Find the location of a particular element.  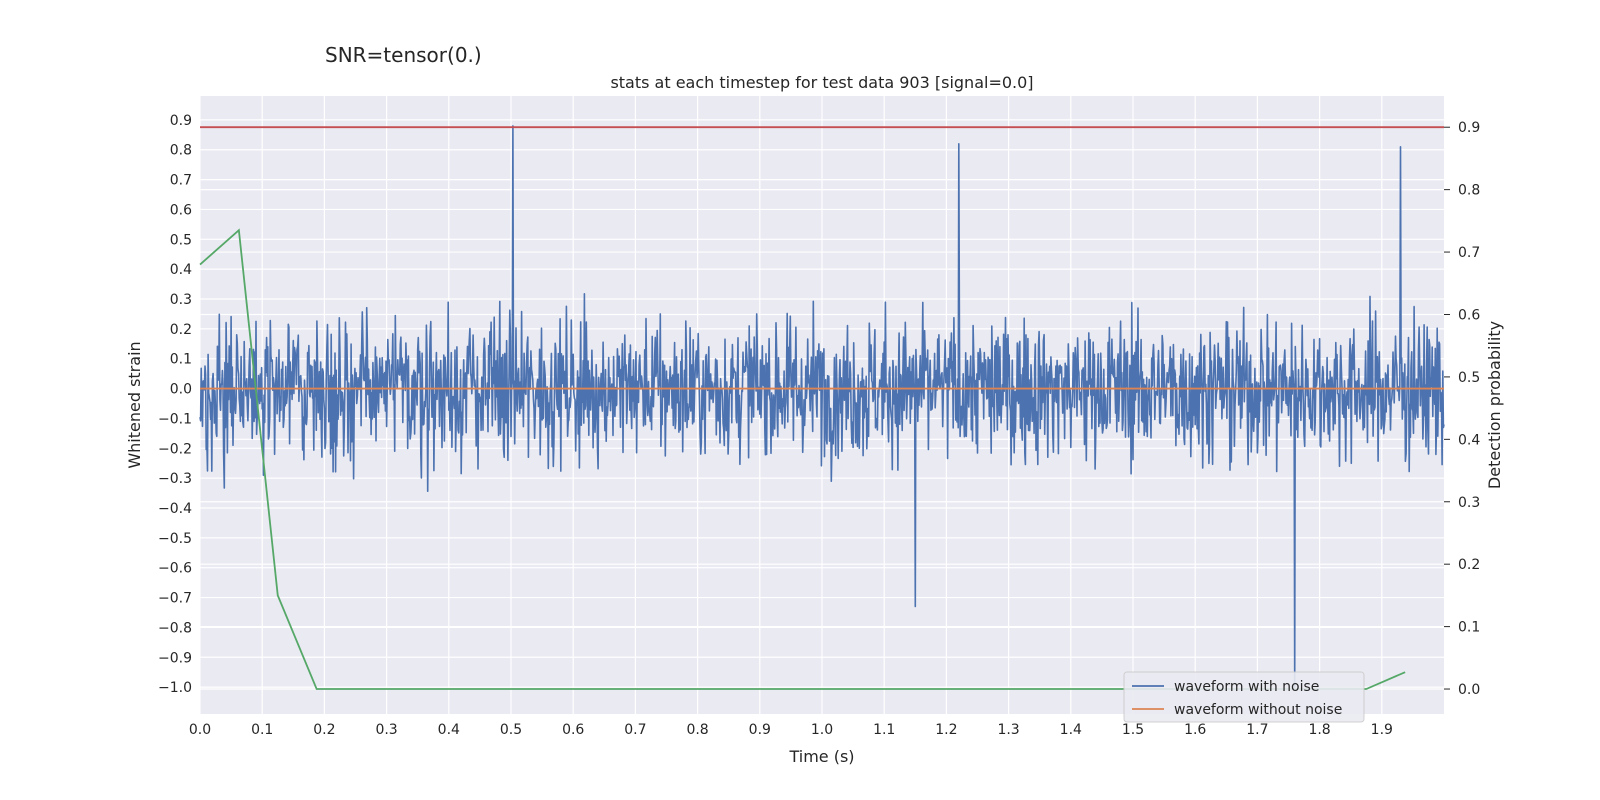

legend-box is located at coordinates (1244, 697).